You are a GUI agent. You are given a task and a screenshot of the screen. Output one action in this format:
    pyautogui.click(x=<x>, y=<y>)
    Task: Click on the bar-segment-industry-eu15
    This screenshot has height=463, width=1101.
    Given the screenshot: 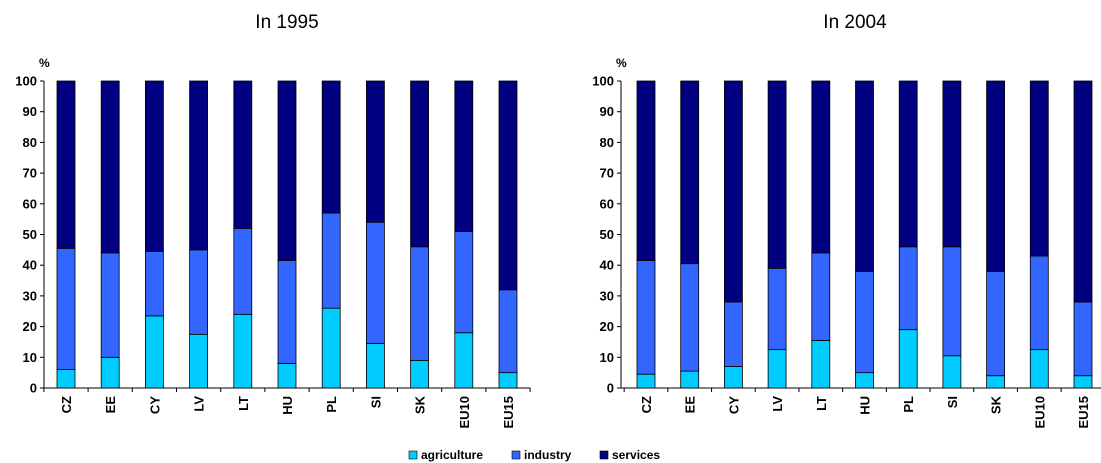 What is the action you would take?
    pyautogui.click(x=508, y=331)
    